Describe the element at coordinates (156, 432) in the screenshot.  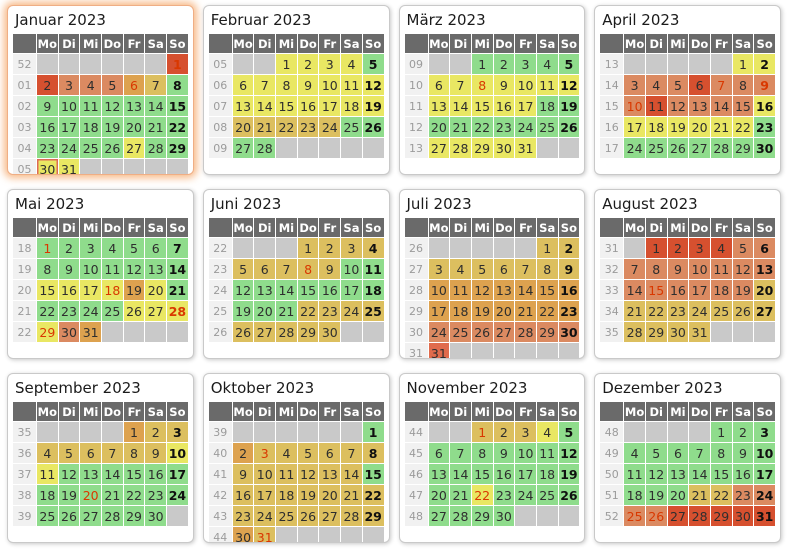
I see `day-cell-september-2: 2` at that location.